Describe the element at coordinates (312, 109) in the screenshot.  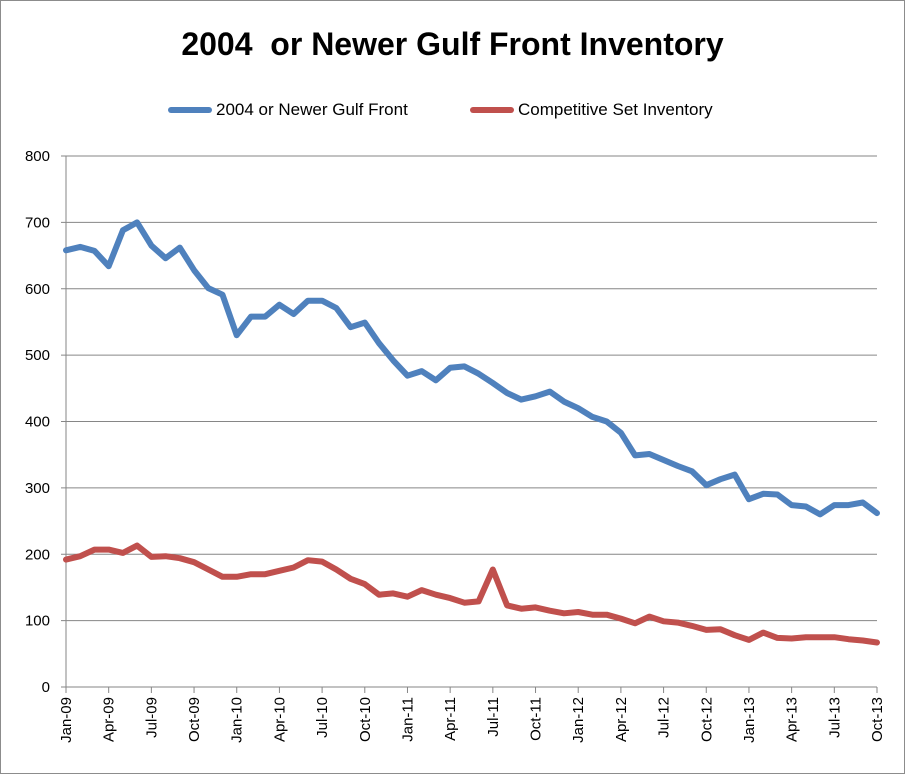
I see `legend-label-gulf-front: 2004 or Newer Gulf Front` at that location.